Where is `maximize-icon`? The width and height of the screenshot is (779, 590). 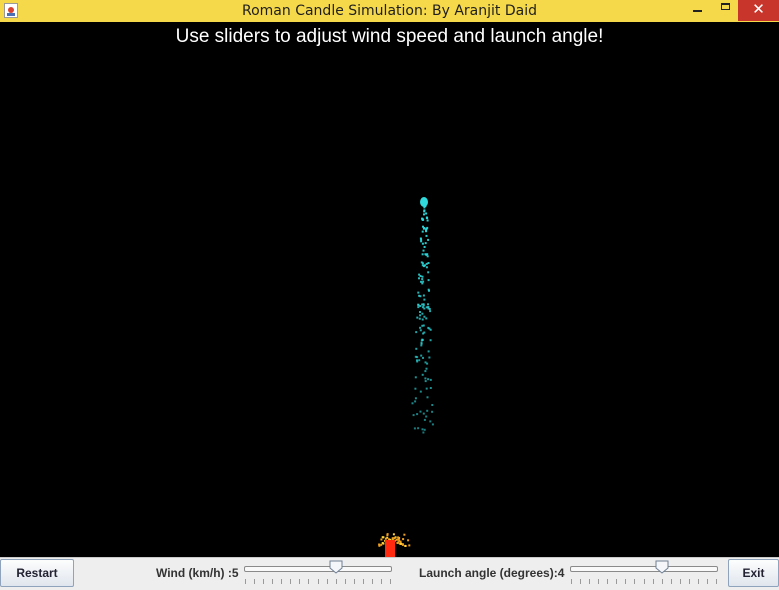 maximize-icon is located at coordinates (725, 6).